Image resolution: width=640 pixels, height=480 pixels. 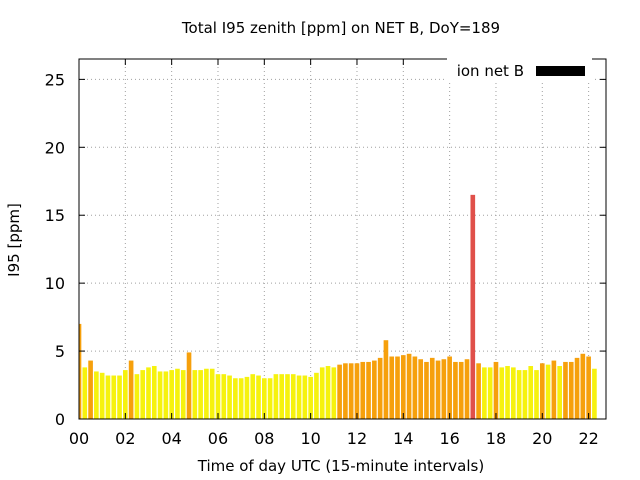 I want to click on chart-title: Total I95 zenith [ppm] on NET B, DoY=189, so click(x=340, y=28).